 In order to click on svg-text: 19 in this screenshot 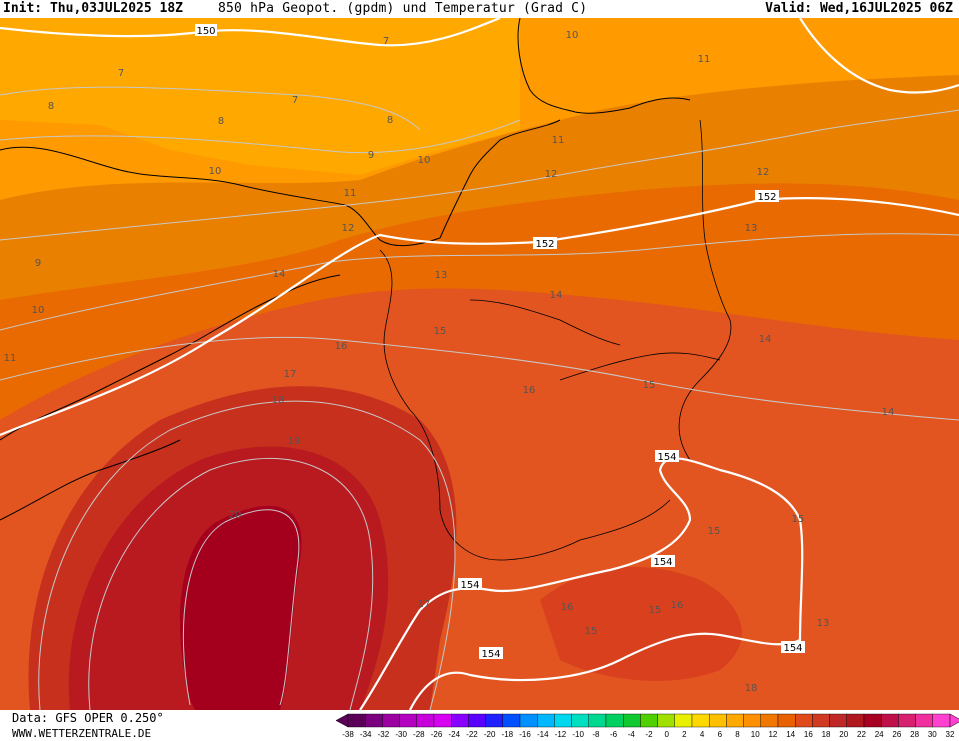, I will do `click(294, 441)`.